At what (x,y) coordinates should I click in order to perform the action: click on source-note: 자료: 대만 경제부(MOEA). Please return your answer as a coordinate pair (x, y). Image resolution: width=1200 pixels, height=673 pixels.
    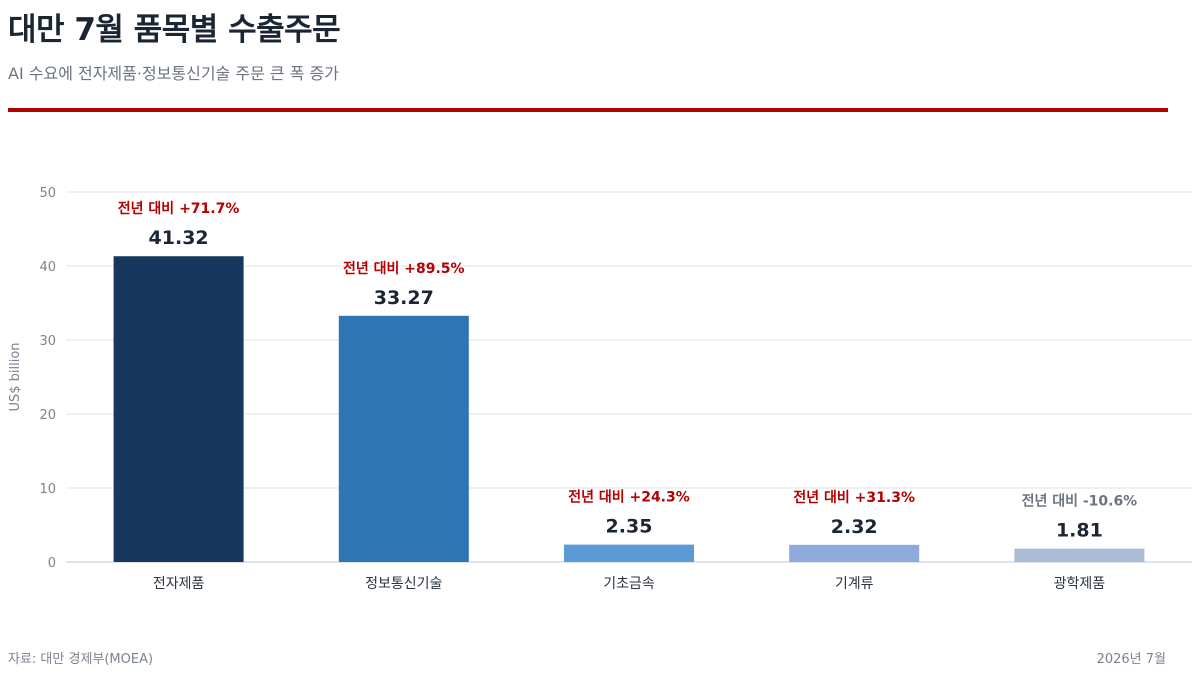
    Looking at the image, I should click on (81, 659).